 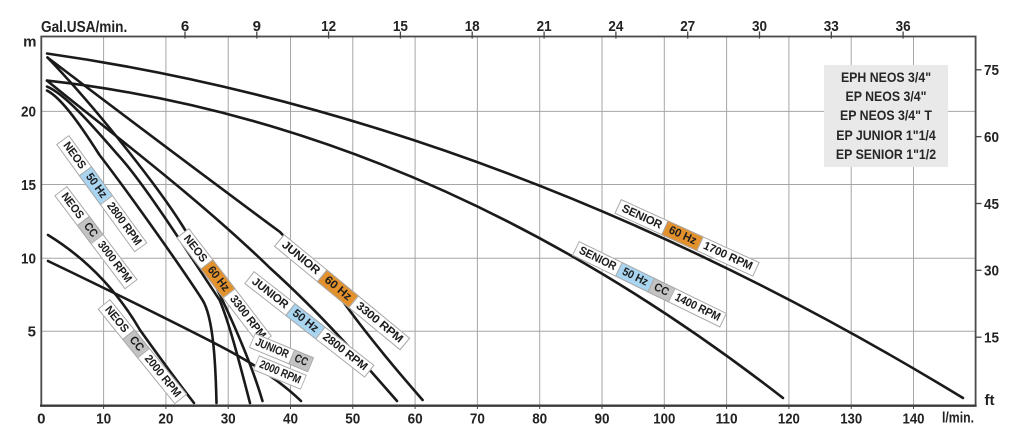 What do you see at coordinates (991, 204) in the screenshot?
I see `svg-text: 45` at bounding box center [991, 204].